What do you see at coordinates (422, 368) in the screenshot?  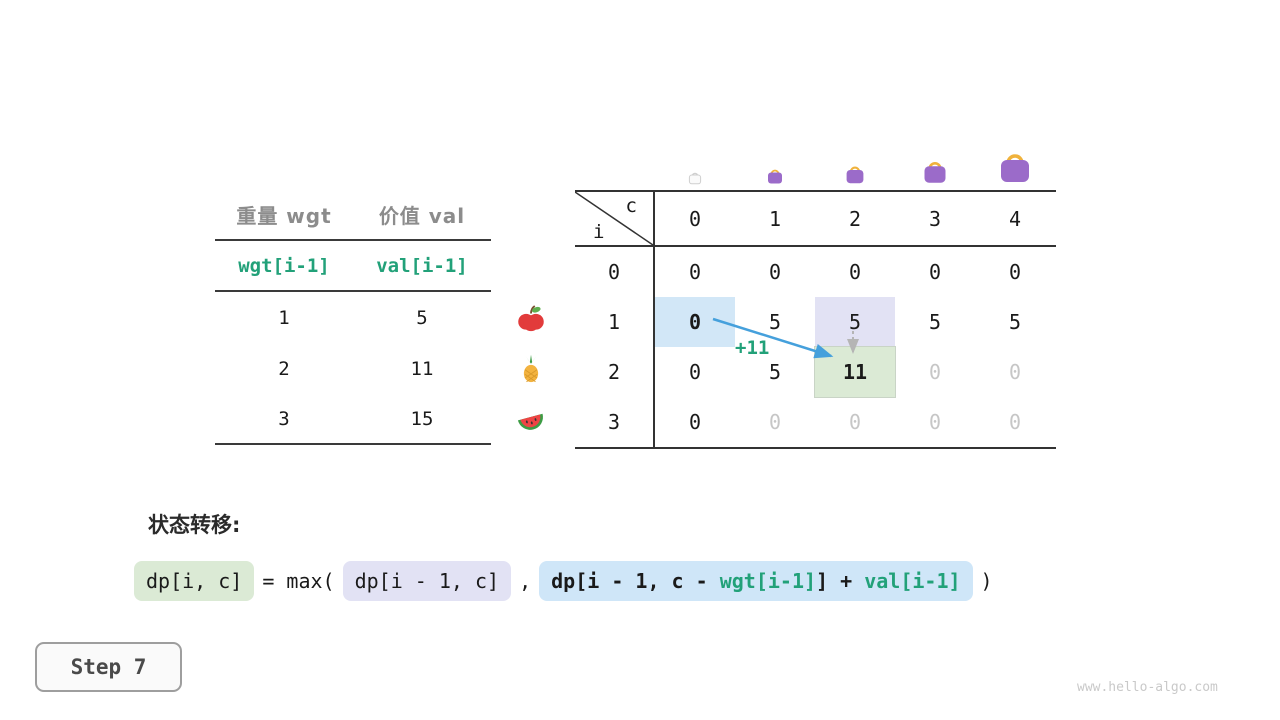 I see `item-2-value: 11` at bounding box center [422, 368].